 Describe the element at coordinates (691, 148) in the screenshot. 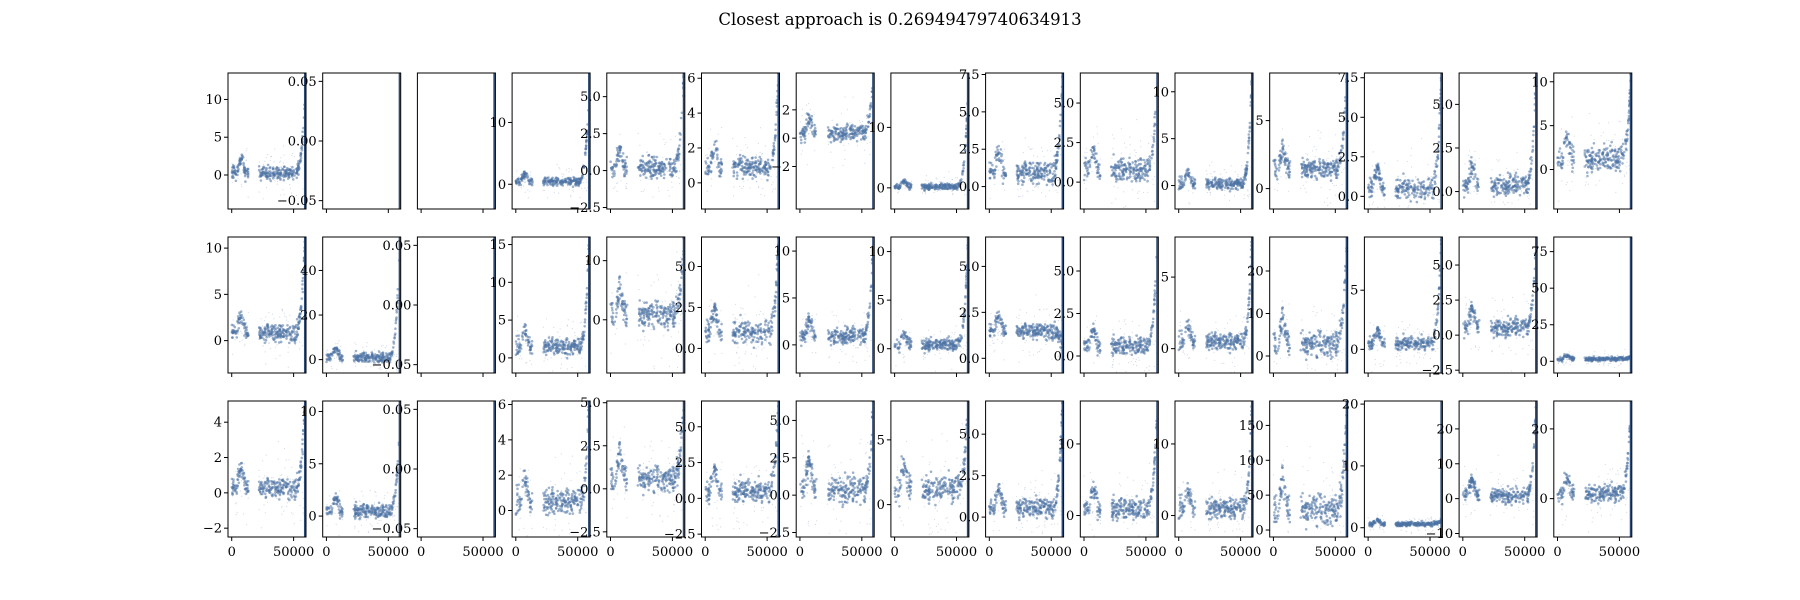

I see `y-tick-label: 2` at that location.